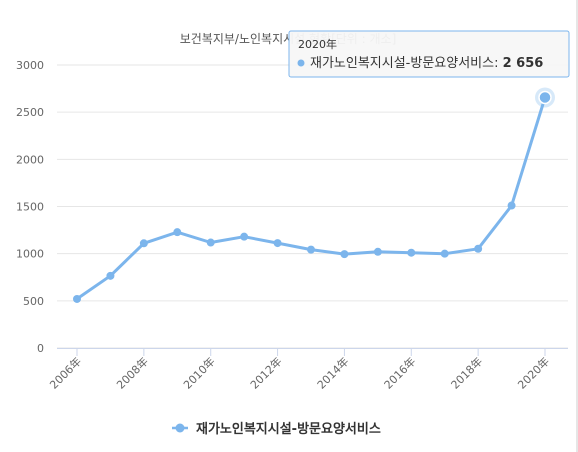  Describe the element at coordinates (466, 372) in the screenshot. I see `x-tick-label: 2018年` at that location.